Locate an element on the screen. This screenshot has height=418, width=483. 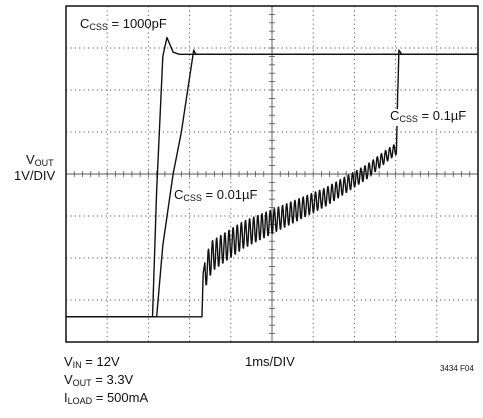
x-axis-timebase-label: 1ms/DIV is located at coordinates (270, 361).